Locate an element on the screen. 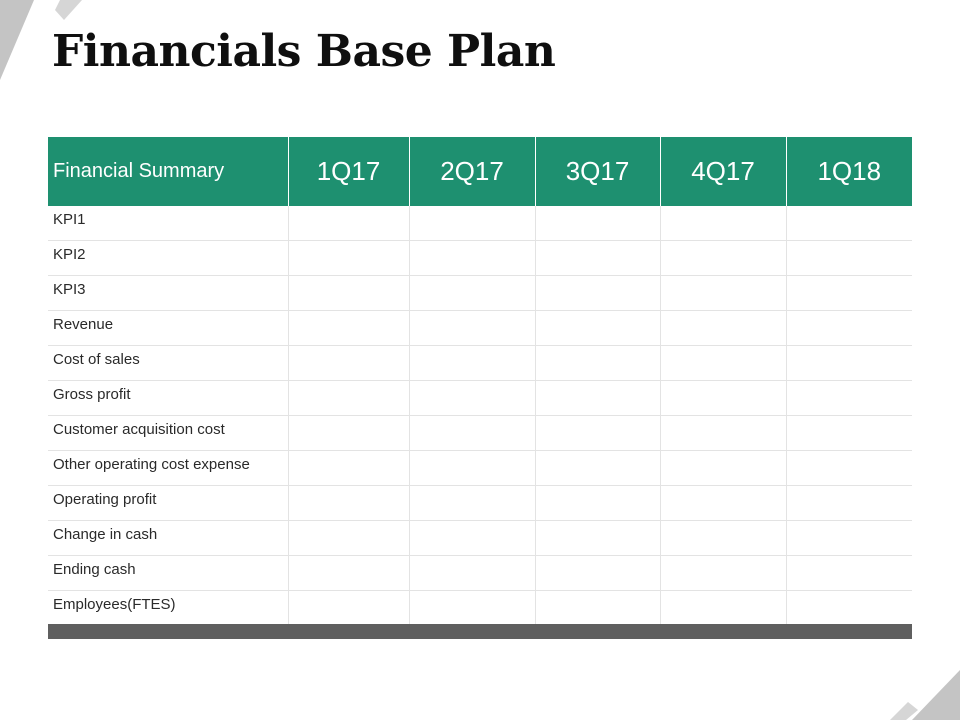 This screenshot has width=960, height=720. header-period-3q17: 3Q17 is located at coordinates (597, 171).